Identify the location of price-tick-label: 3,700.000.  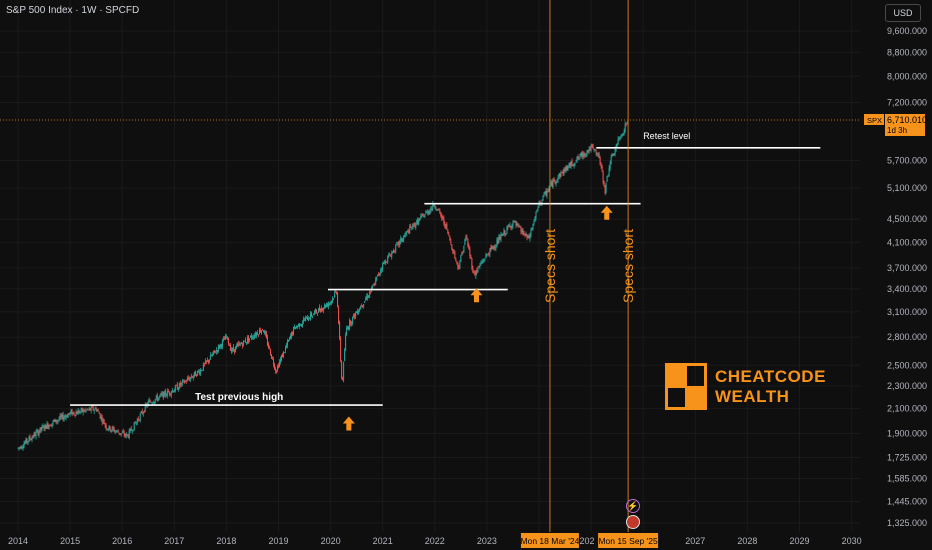
(907, 268).